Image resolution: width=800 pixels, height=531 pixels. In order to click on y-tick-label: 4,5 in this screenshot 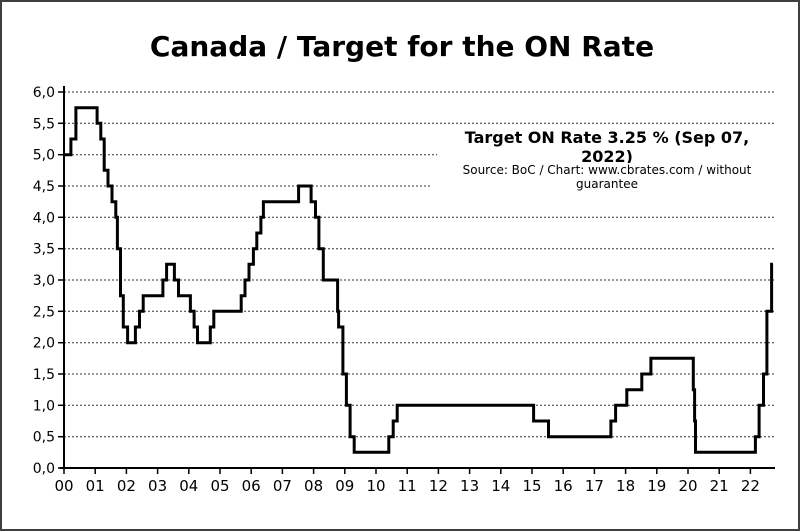, I will do `click(44, 187)`.